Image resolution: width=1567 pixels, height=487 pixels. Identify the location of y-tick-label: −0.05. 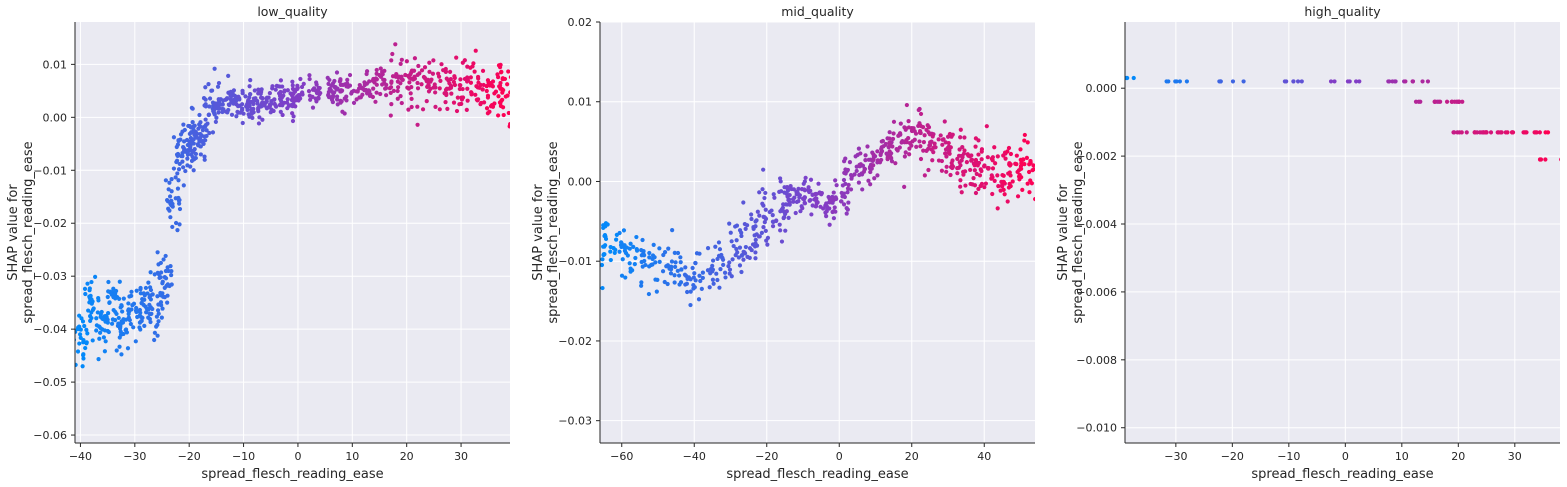
(50, 382).